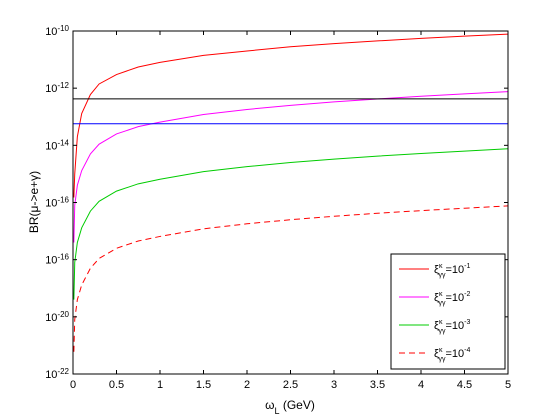  What do you see at coordinates (290, 111) in the screenshot?
I see `reference-lines` at bounding box center [290, 111].